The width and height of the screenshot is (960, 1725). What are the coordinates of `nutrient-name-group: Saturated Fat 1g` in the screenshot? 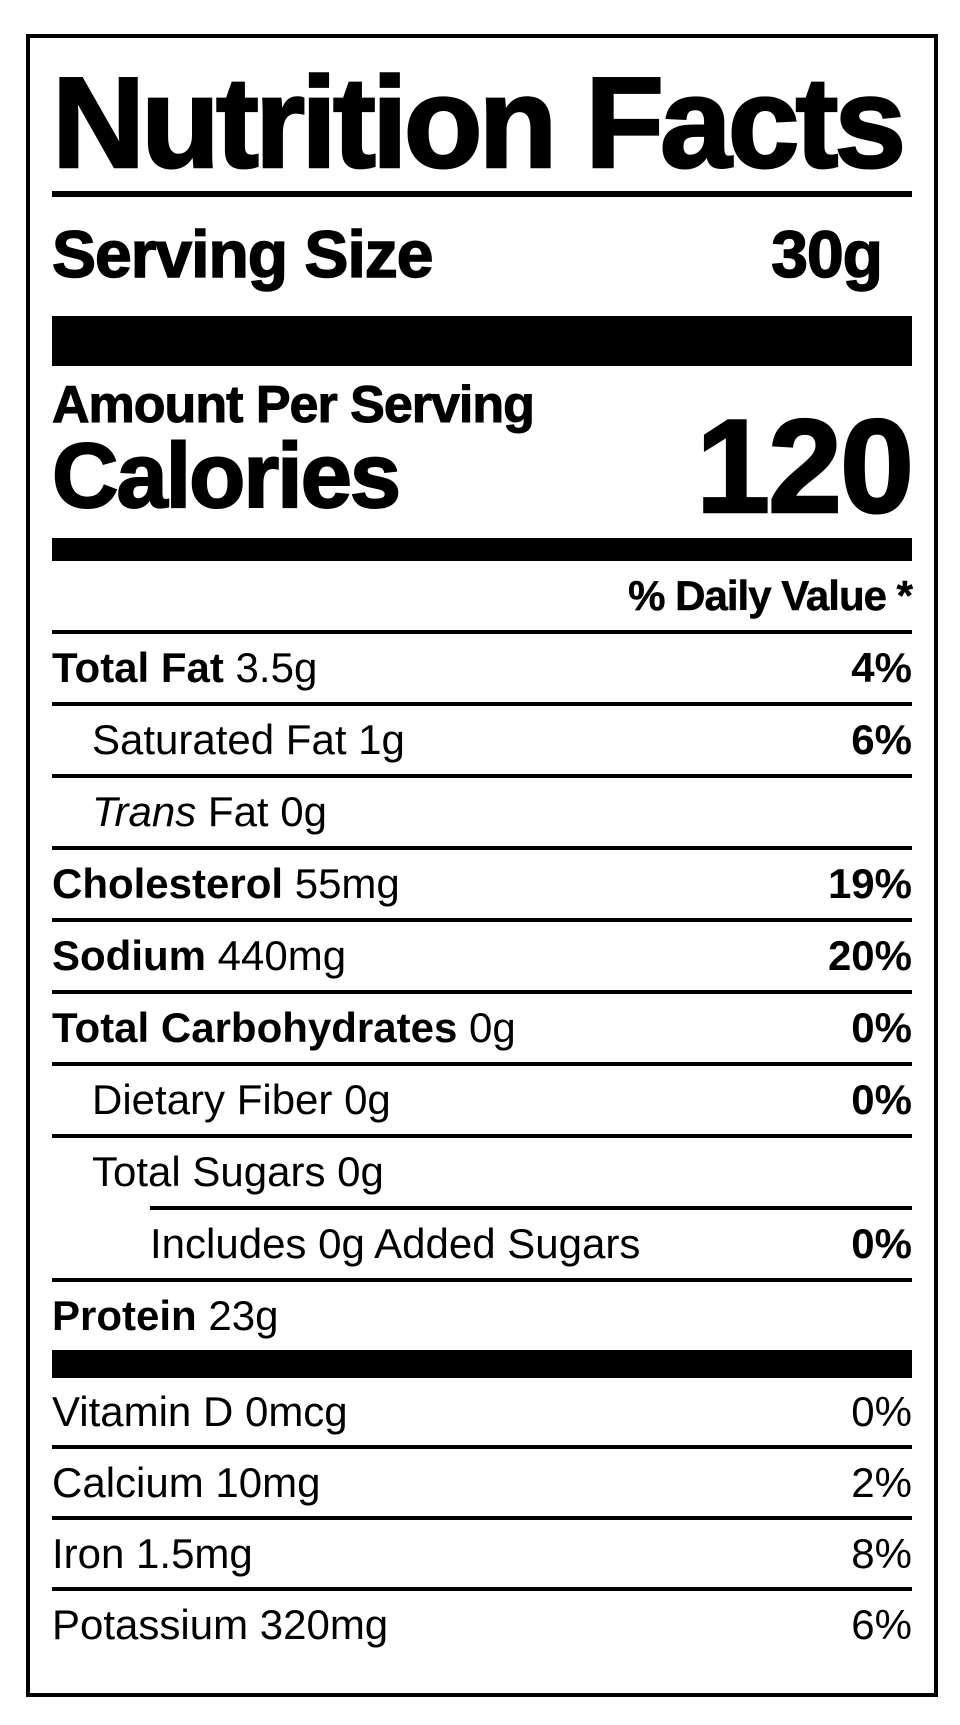 It's located at (248, 740).